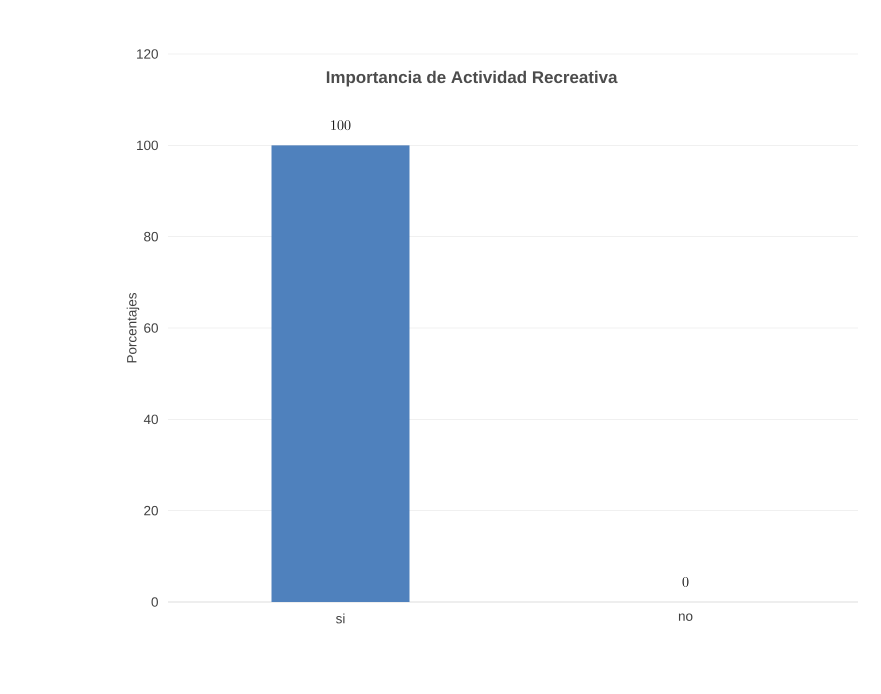 The image size is (881, 694). Describe the element at coordinates (151, 419) in the screenshot. I see `y-tick-label: 40` at that location.